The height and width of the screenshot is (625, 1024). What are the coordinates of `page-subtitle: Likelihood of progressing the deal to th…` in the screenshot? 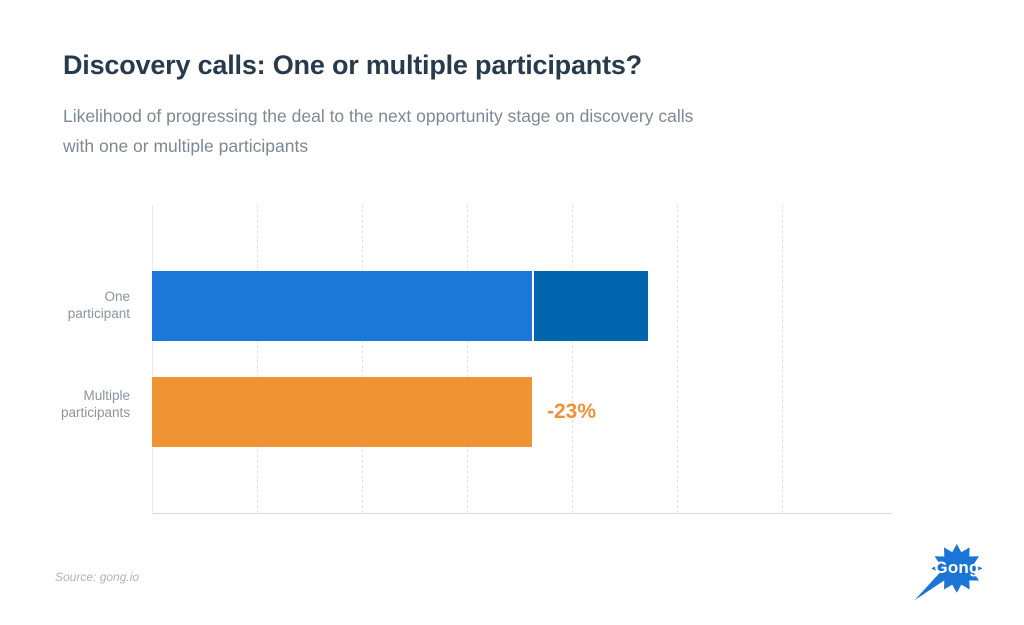 It's located at (473, 131).